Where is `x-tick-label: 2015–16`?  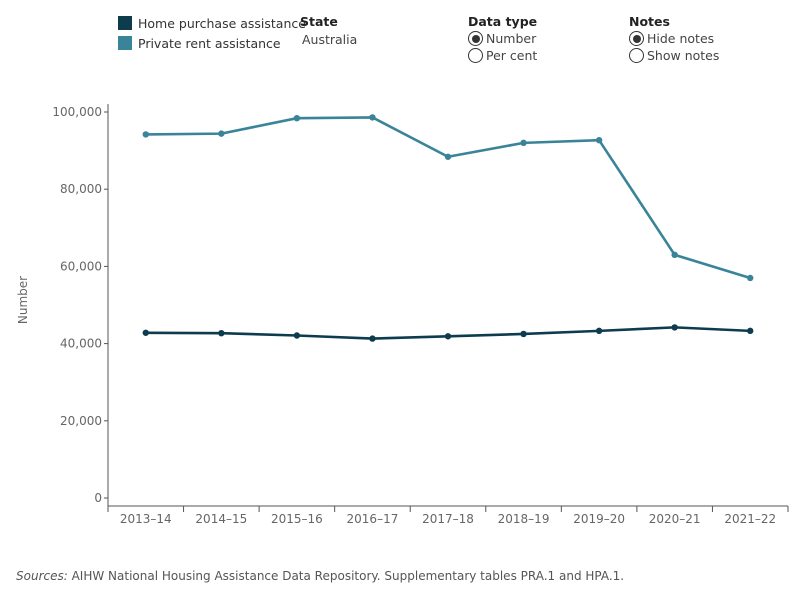
x-tick-label: 2015–16 is located at coordinates (297, 519).